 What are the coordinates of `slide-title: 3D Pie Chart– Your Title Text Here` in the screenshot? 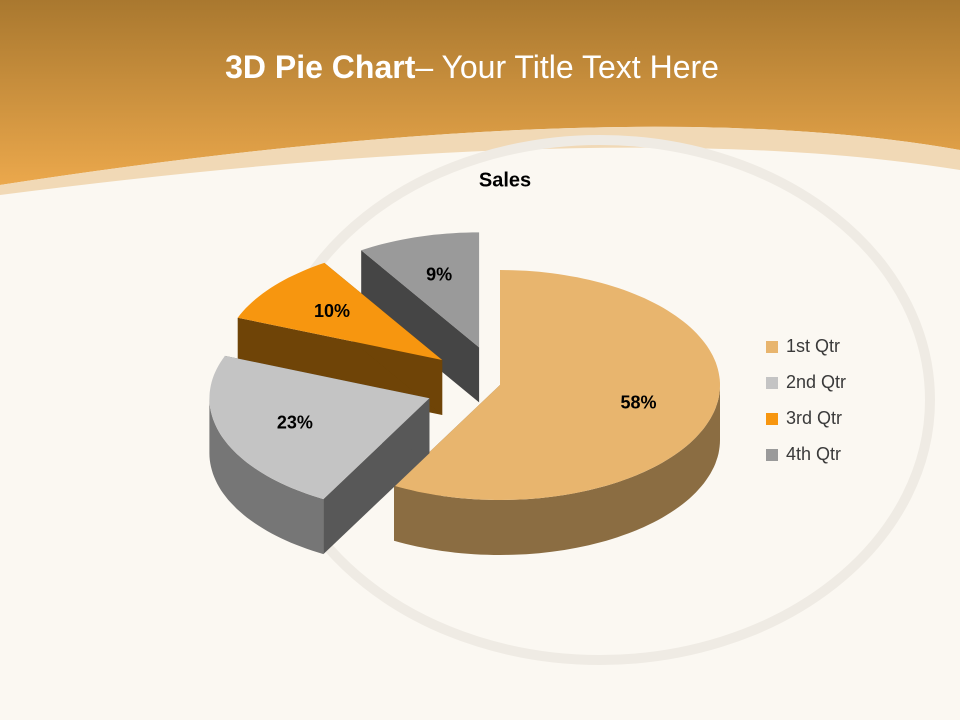 It's located at (472, 67).